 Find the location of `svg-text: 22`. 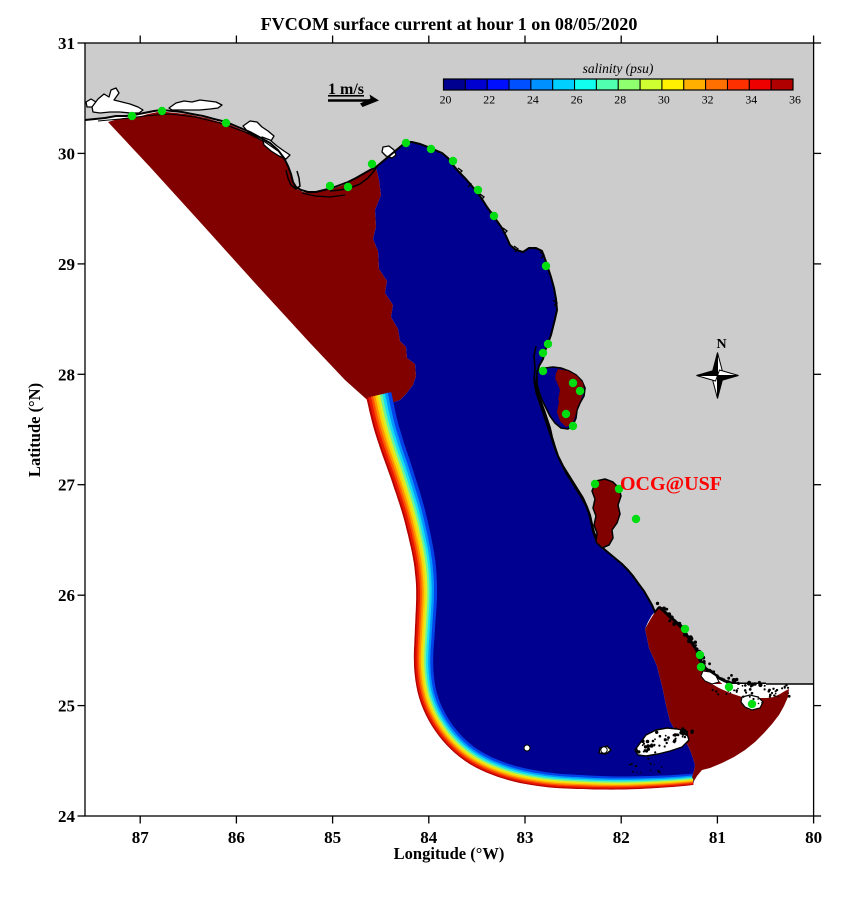

svg-text: 22 is located at coordinates (489, 100).